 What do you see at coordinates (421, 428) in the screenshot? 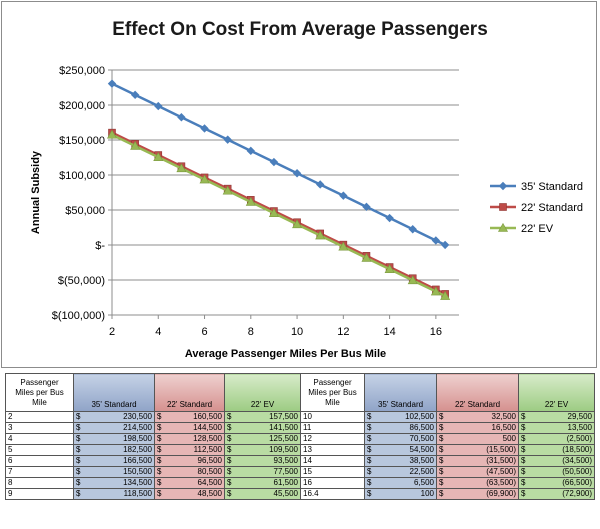
I see `cell-value: 86,500` at bounding box center [421, 428].